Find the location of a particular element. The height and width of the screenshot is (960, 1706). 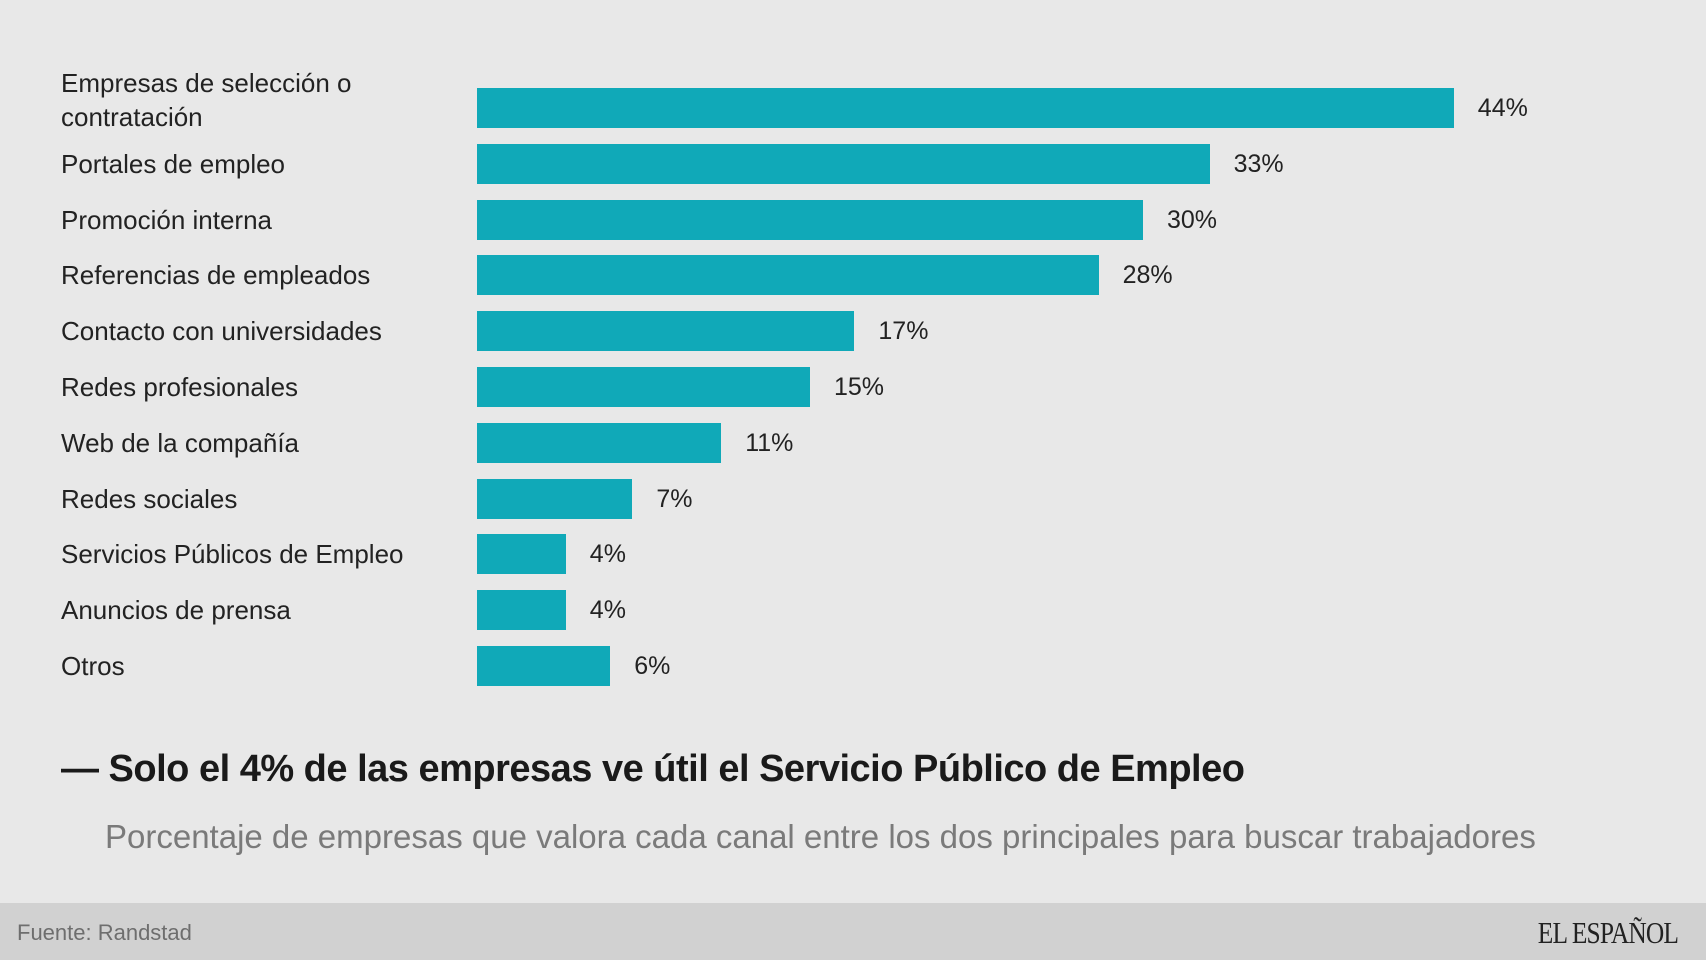

category-label: Contacto con universidades is located at coordinates (221, 331).